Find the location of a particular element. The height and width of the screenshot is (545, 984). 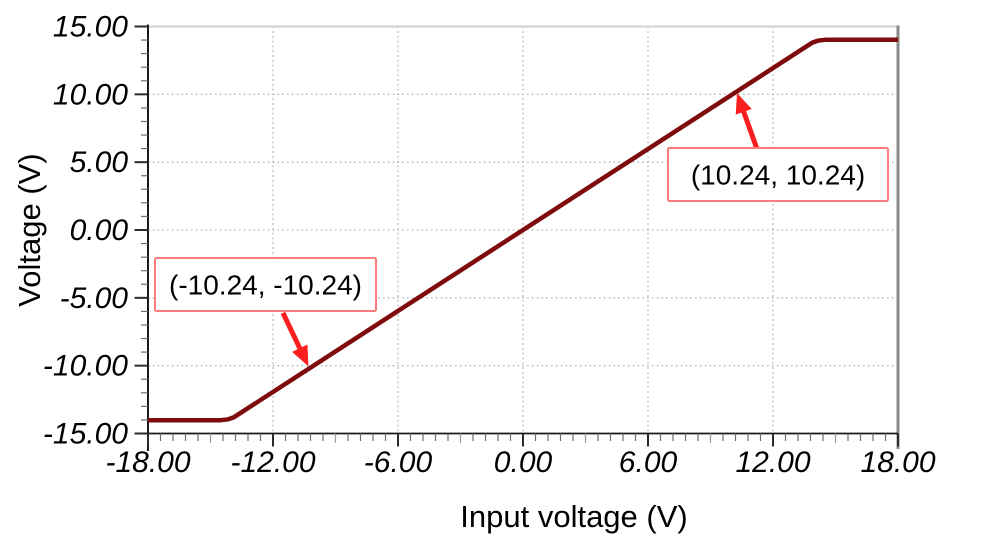

x-tick-label: -18.00 is located at coordinates (147, 462).